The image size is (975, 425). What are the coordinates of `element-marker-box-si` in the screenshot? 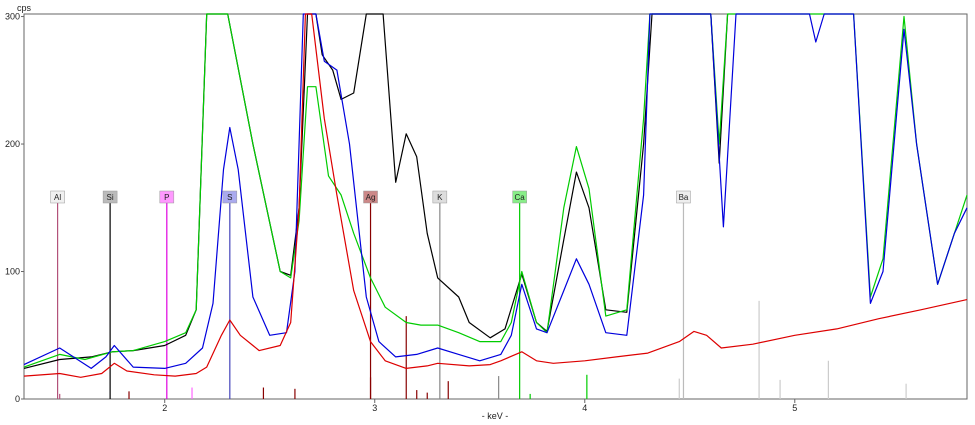 It's located at (110, 197).